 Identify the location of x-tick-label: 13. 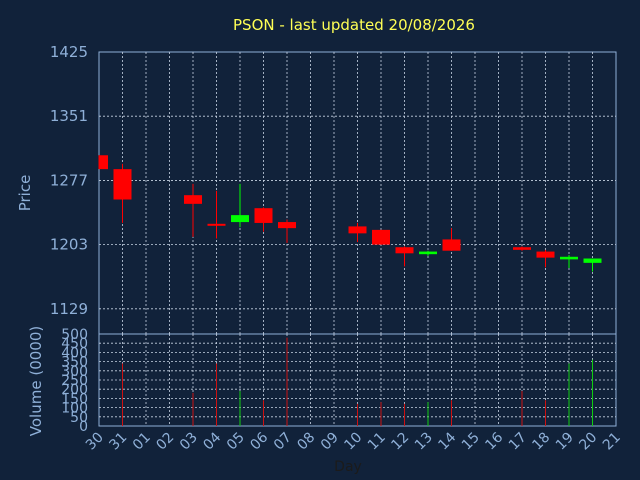
(424, 442).